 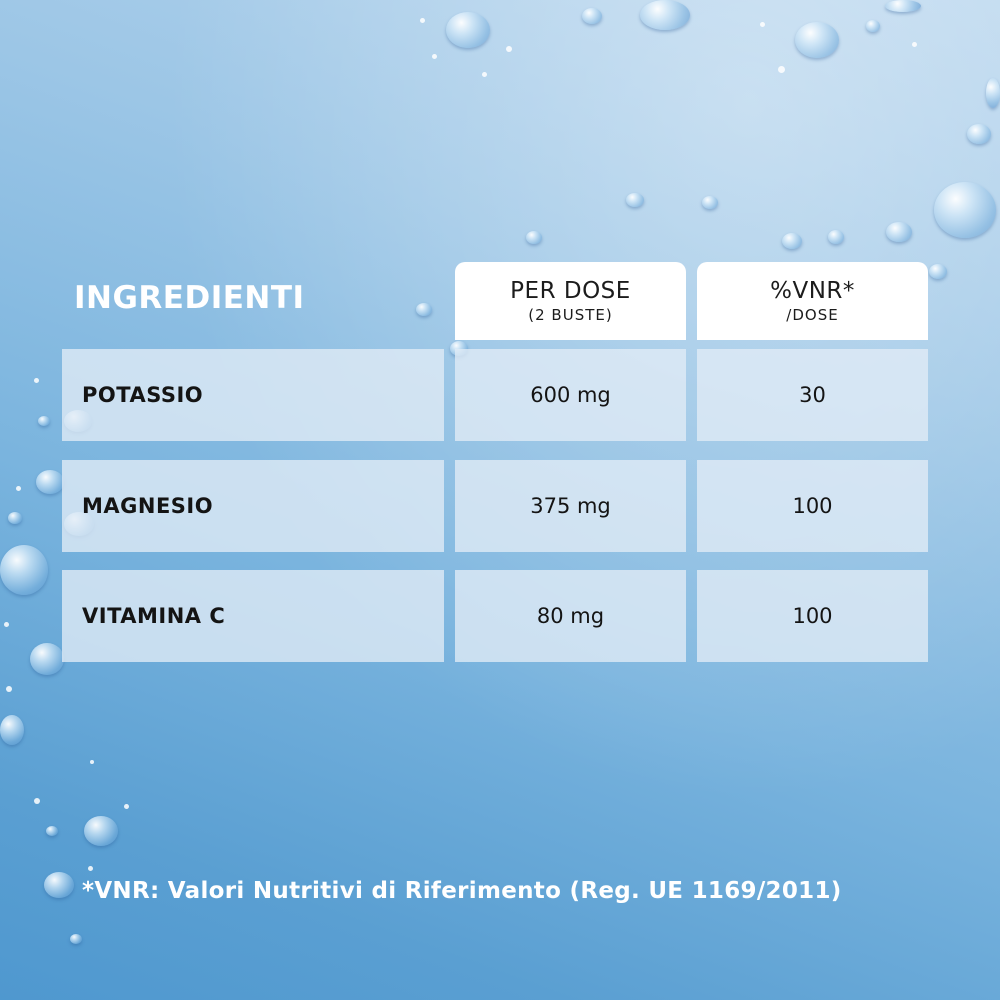 What do you see at coordinates (812, 315) in the screenshot?
I see `header-vnr-sublabel: /DOSE` at bounding box center [812, 315].